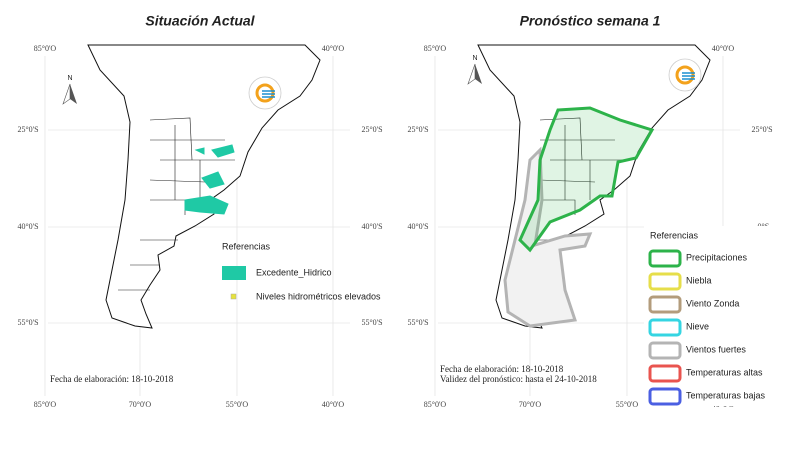 Image resolution: width=800 pixels, height=450 pixels. What do you see at coordinates (200, 21) in the screenshot?
I see `panel-title: Situación Actual` at bounding box center [200, 21].